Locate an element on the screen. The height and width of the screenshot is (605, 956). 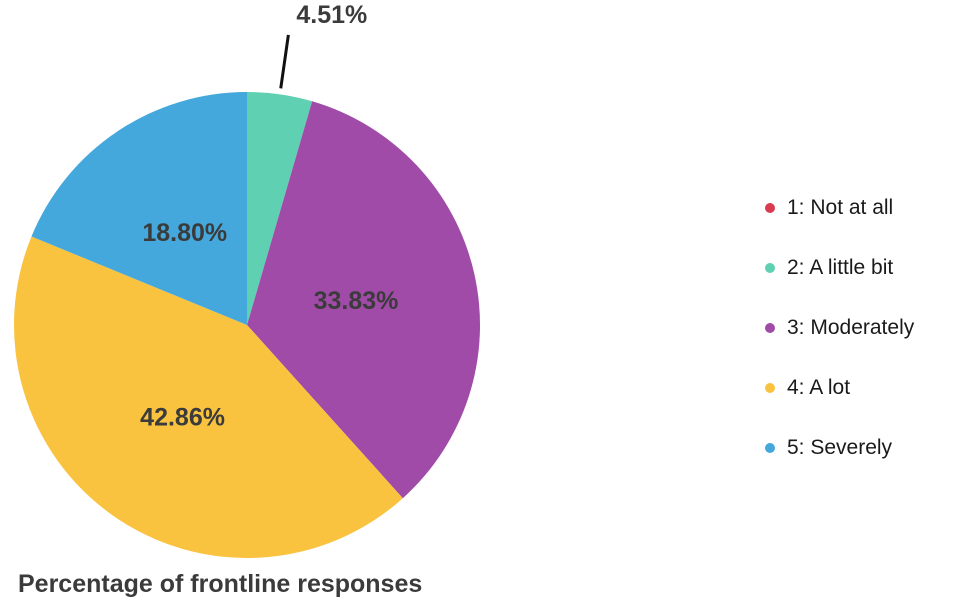
chart-caption: Percentage of frontline responses is located at coordinates (220, 584).